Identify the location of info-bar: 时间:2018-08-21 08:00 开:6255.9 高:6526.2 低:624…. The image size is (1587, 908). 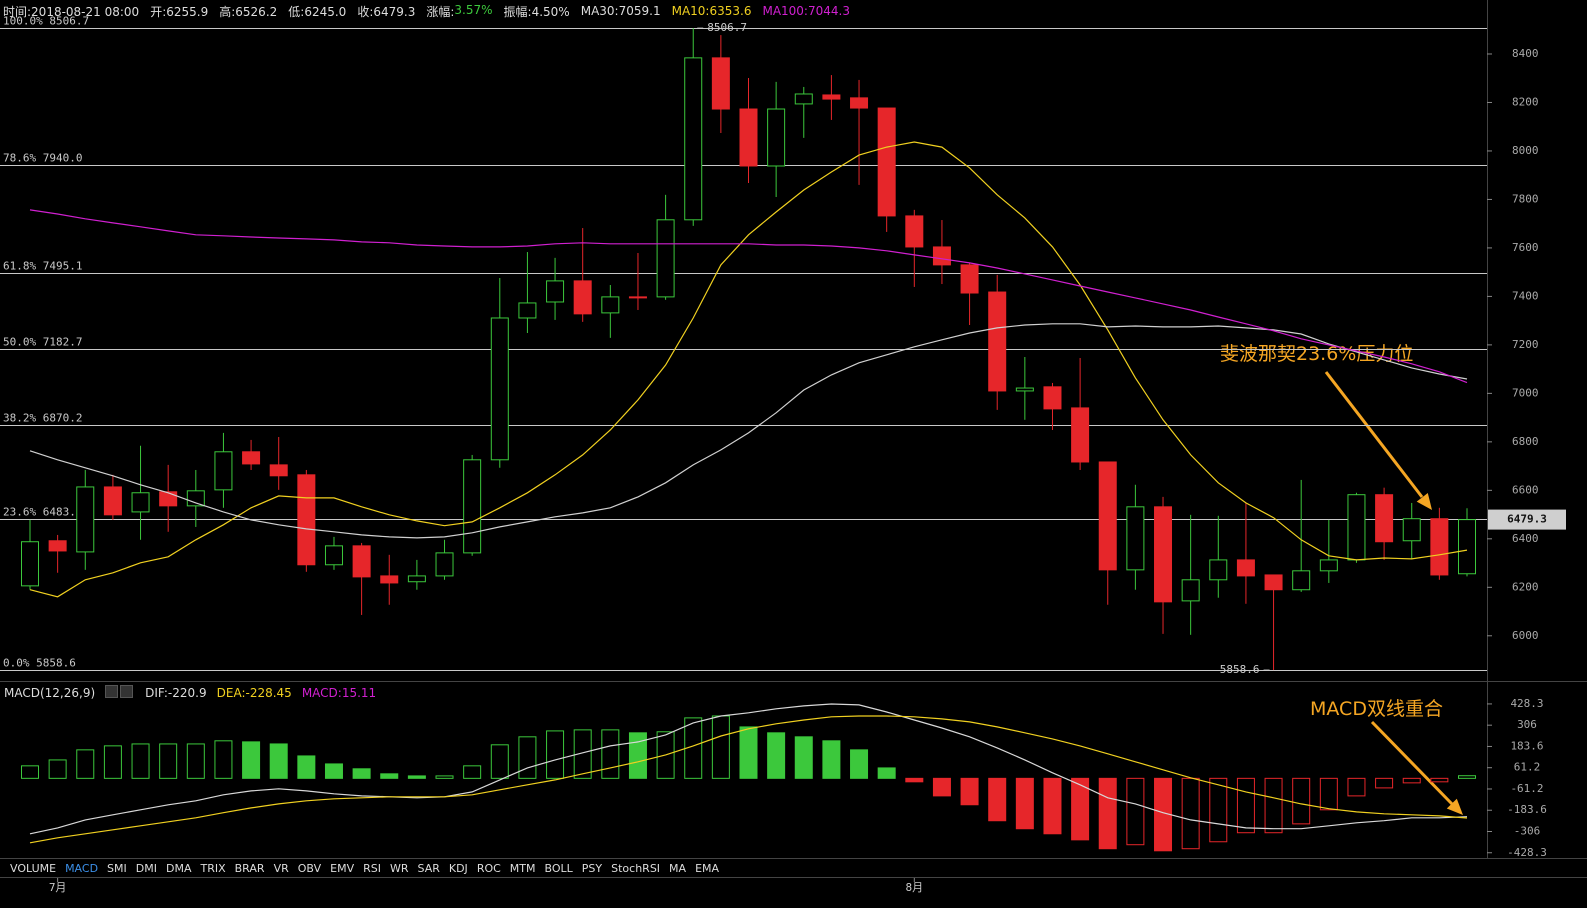
(426, 11).